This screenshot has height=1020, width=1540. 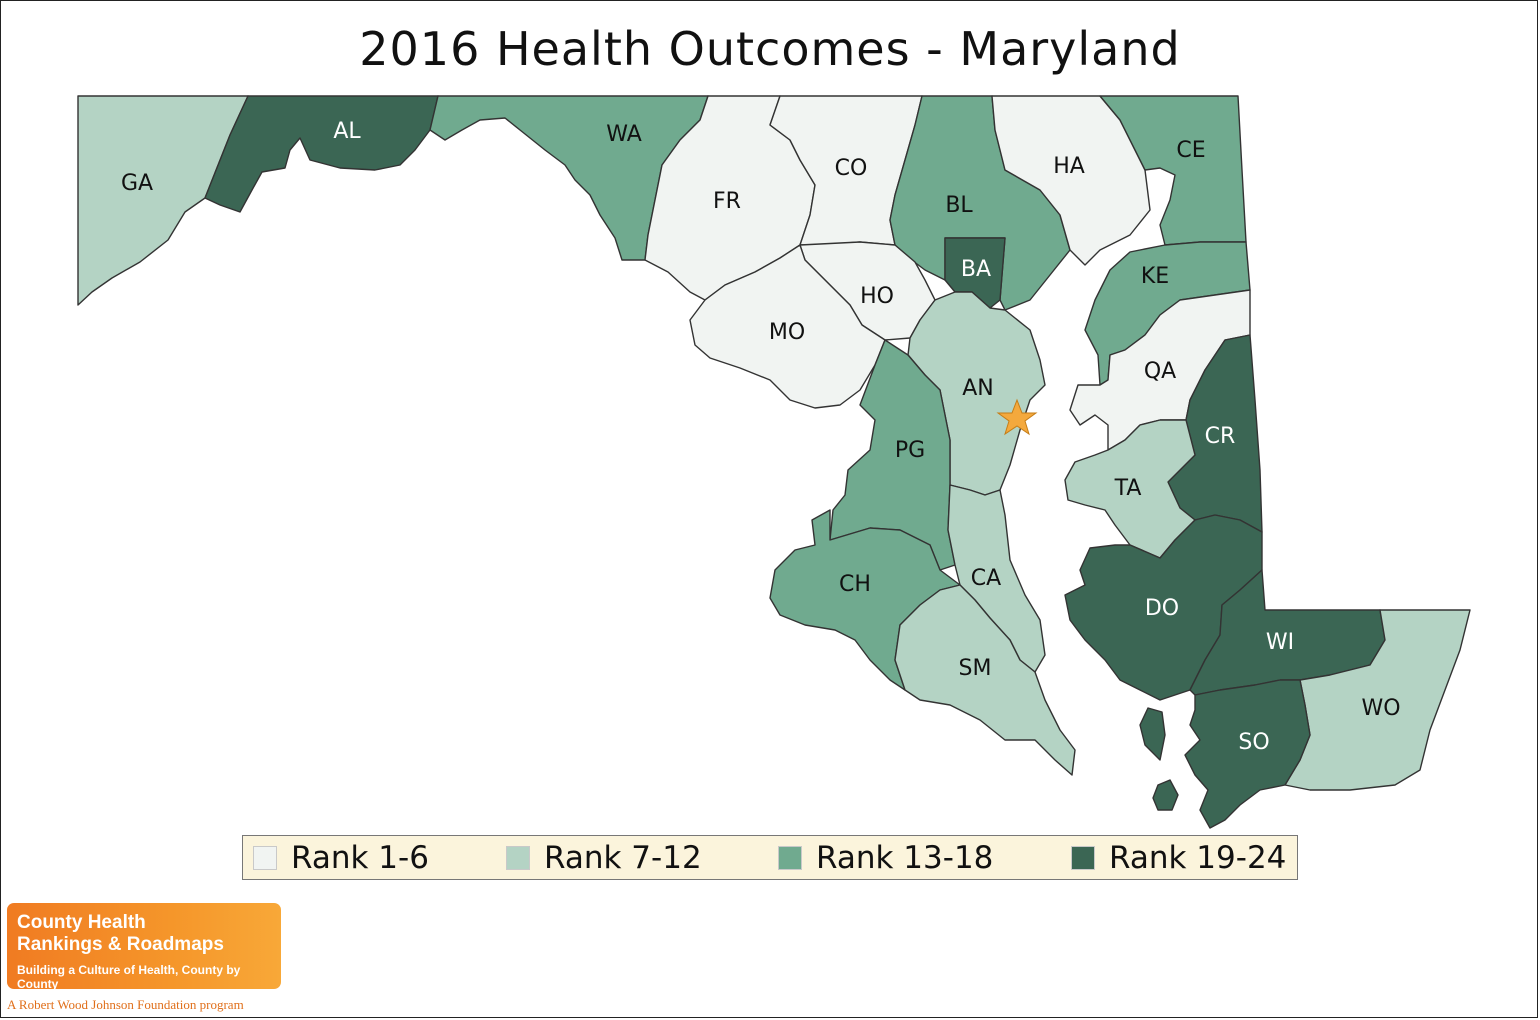 I want to click on county-label-ha: HA, so click(x=1069, y=166).